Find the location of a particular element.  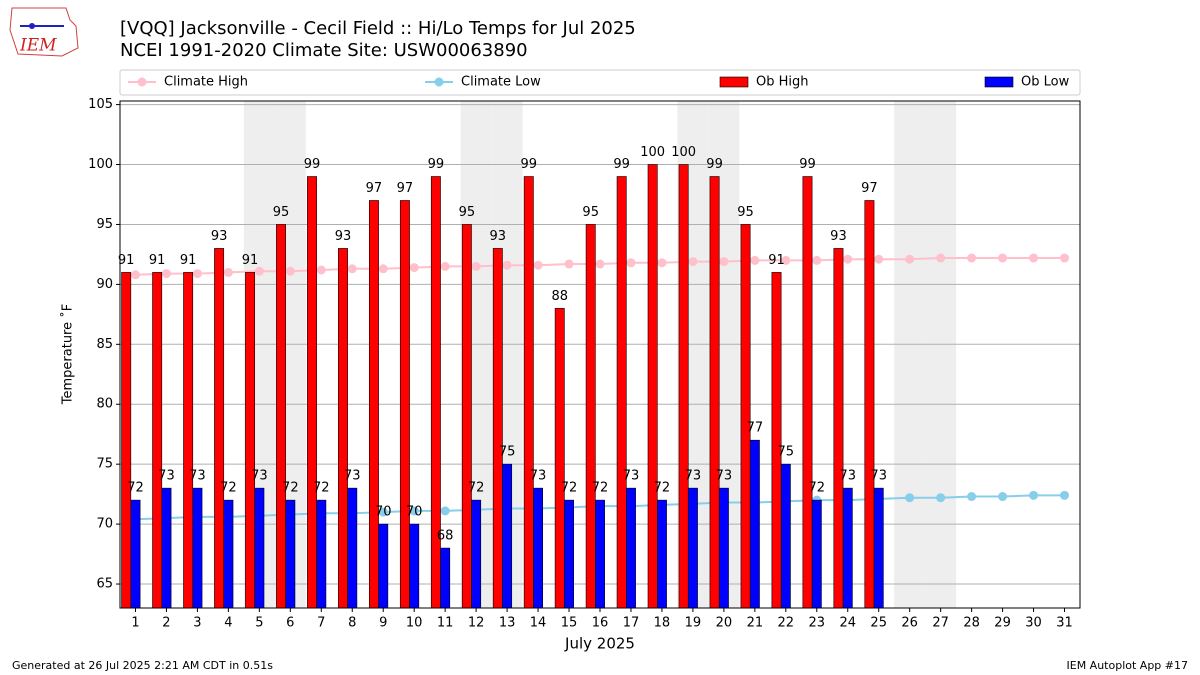

logo: IEM is located at coordinates (44, 32).